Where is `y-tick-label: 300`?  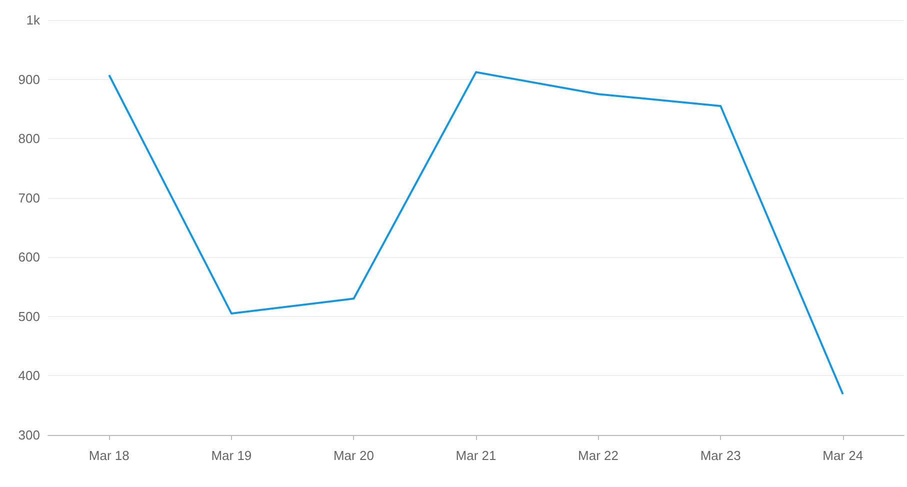 y-tick-label: 300 is located at coordinates (29, 435).